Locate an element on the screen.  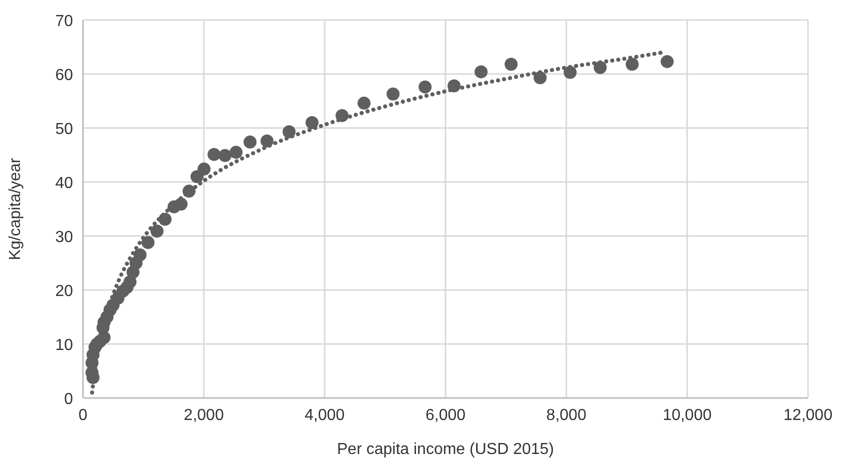
x-tick-label: 10,000 is located at coordinates (687, 415).